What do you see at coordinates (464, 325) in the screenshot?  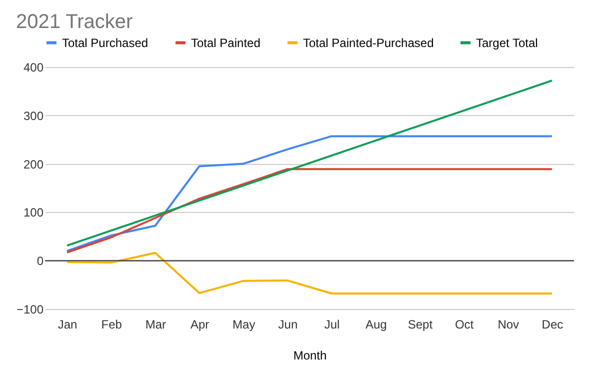 I see `x-tick-label: Oct` at bounding box center [464, 325].